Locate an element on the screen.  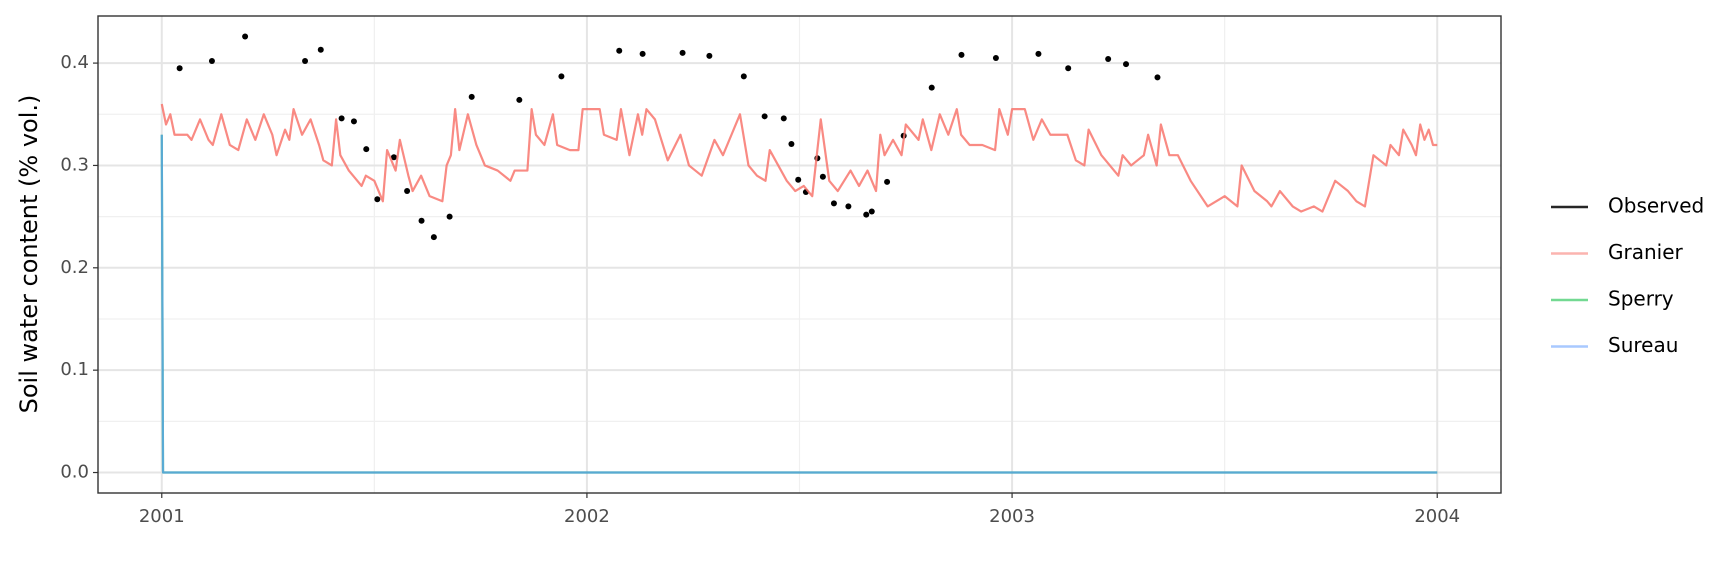
legend-label: Sperry is located at coordinates (1641, 299).